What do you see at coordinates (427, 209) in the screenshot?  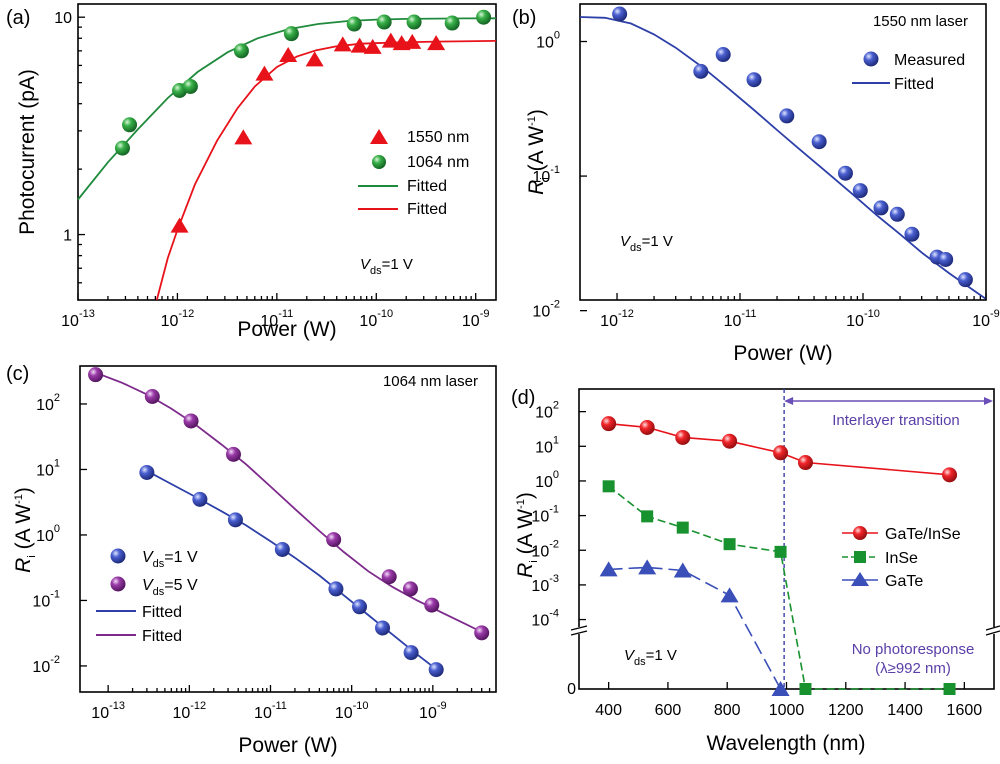 I see `legend-label-fit-red: Fitted` at bounding box center [427, 209].